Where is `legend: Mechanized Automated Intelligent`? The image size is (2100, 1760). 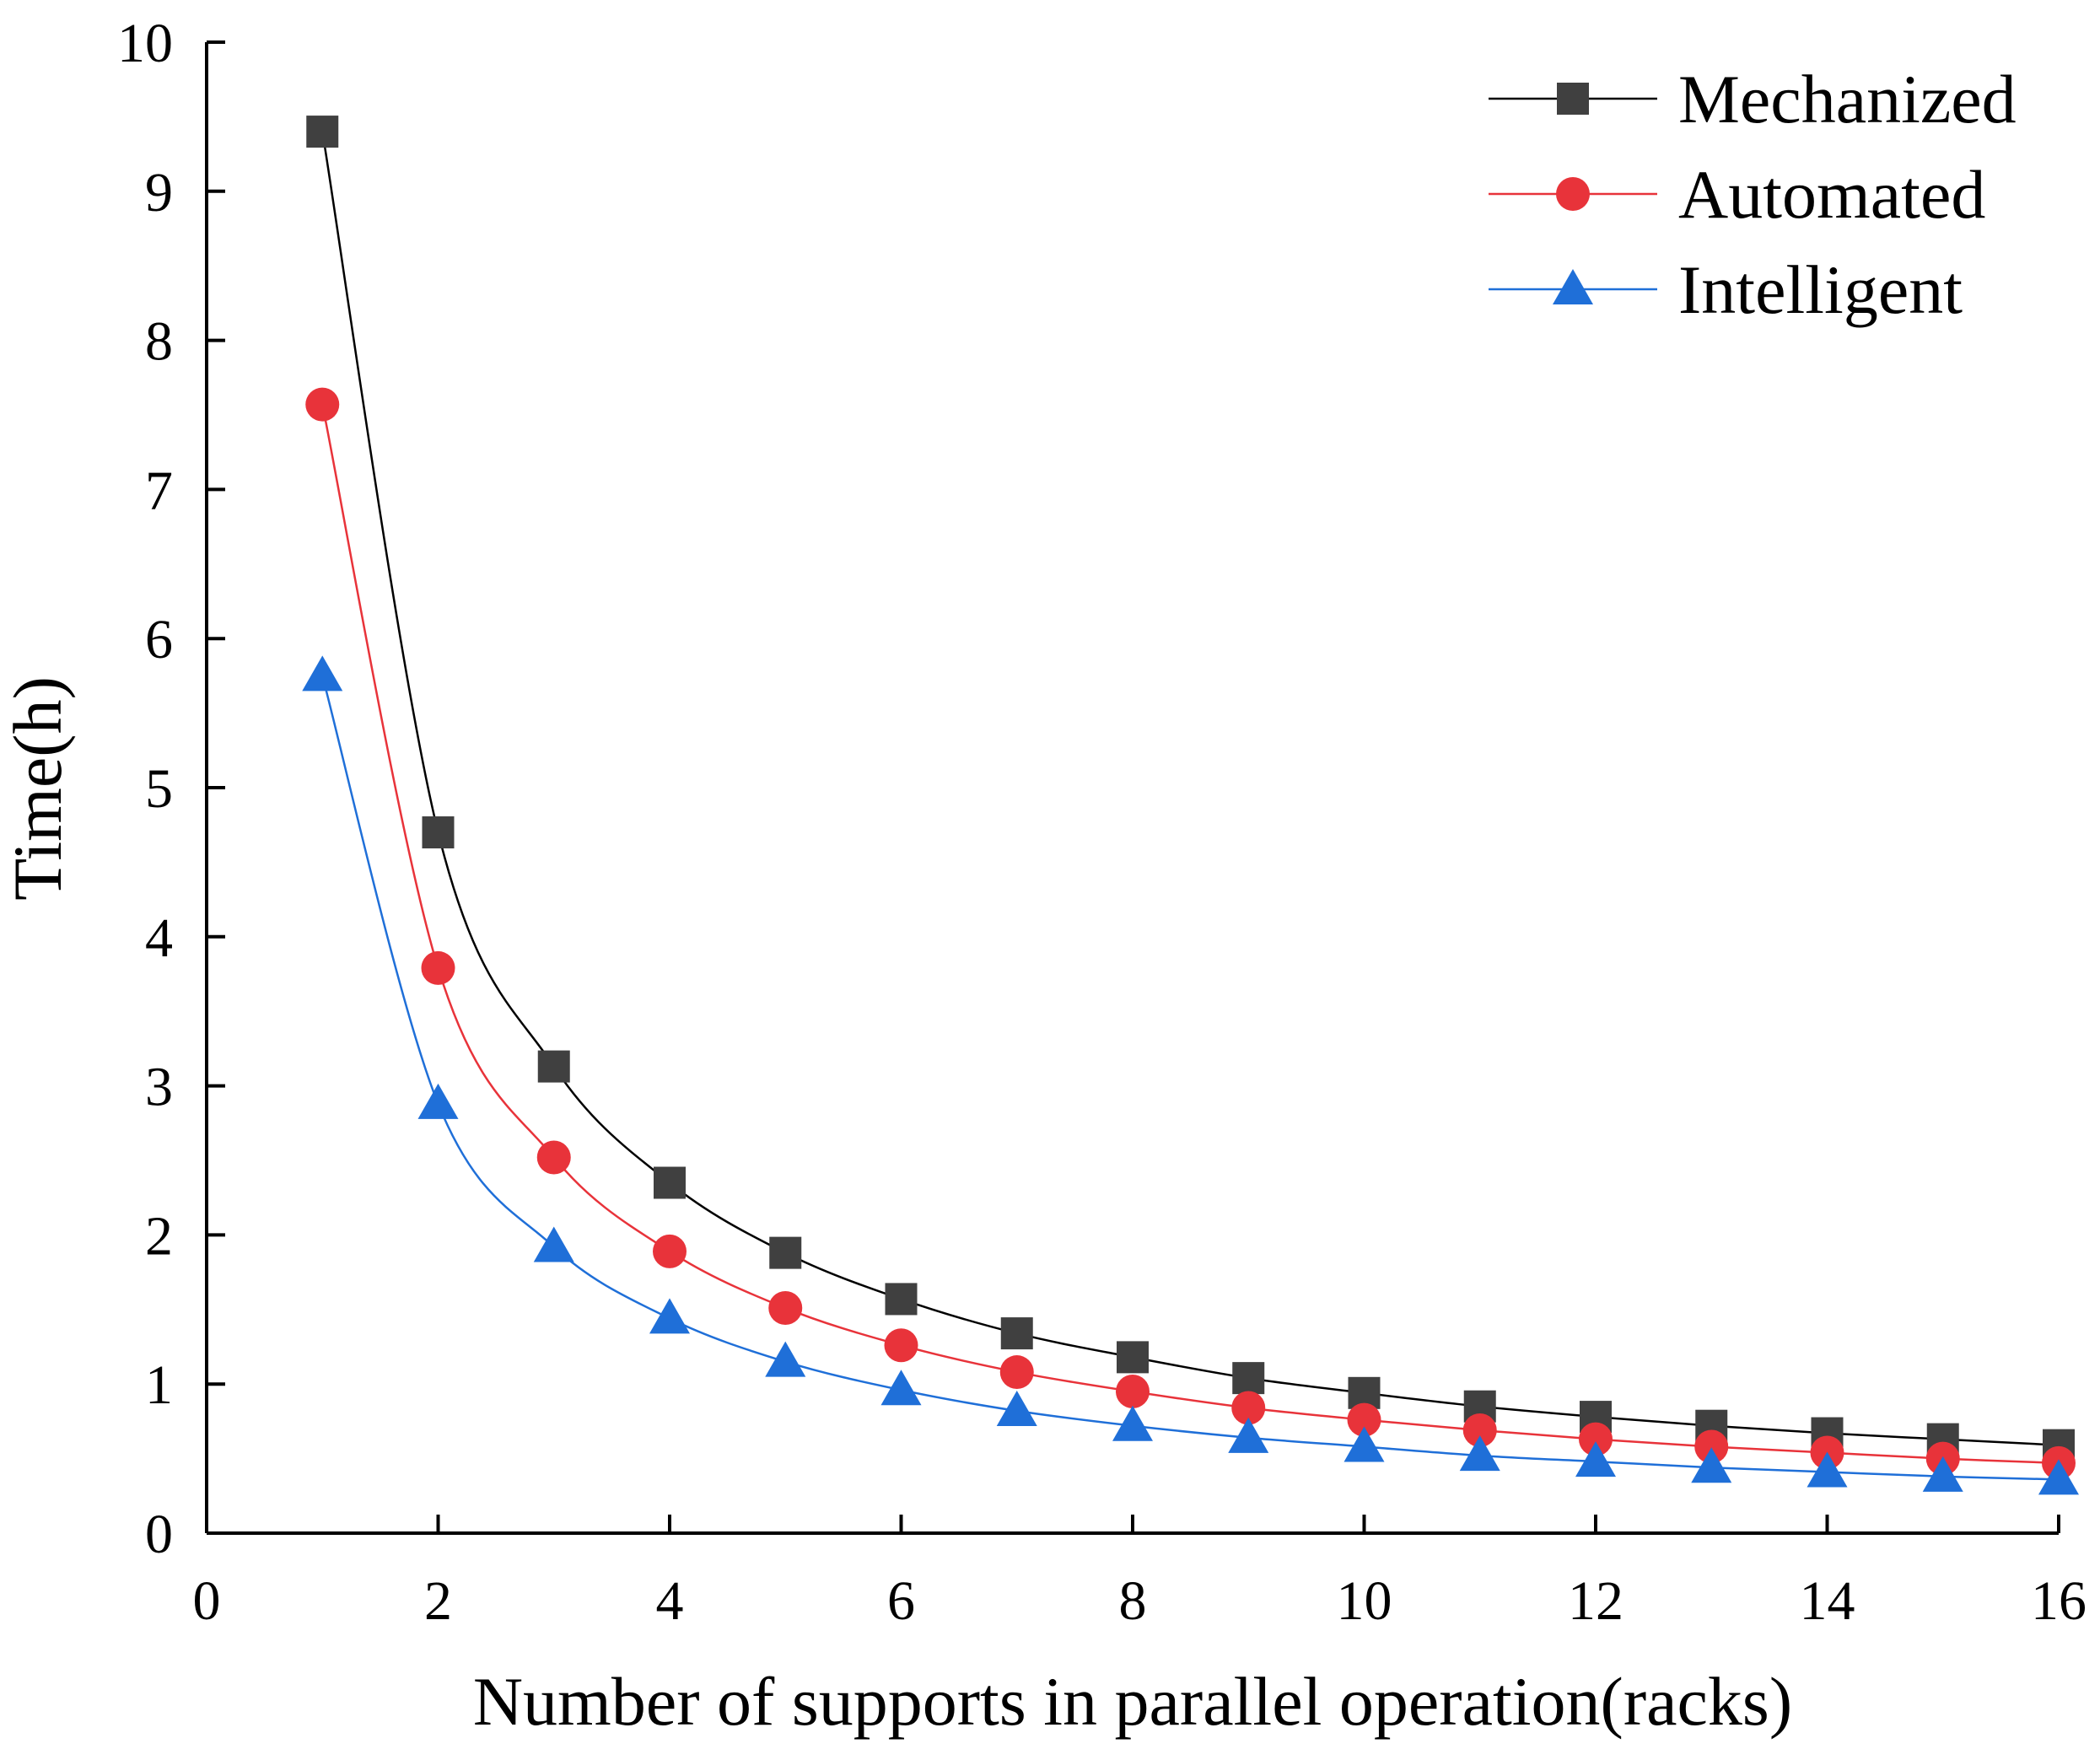
legend: Mechanized Automated Intelligent is located at coordinates (1753, 194).